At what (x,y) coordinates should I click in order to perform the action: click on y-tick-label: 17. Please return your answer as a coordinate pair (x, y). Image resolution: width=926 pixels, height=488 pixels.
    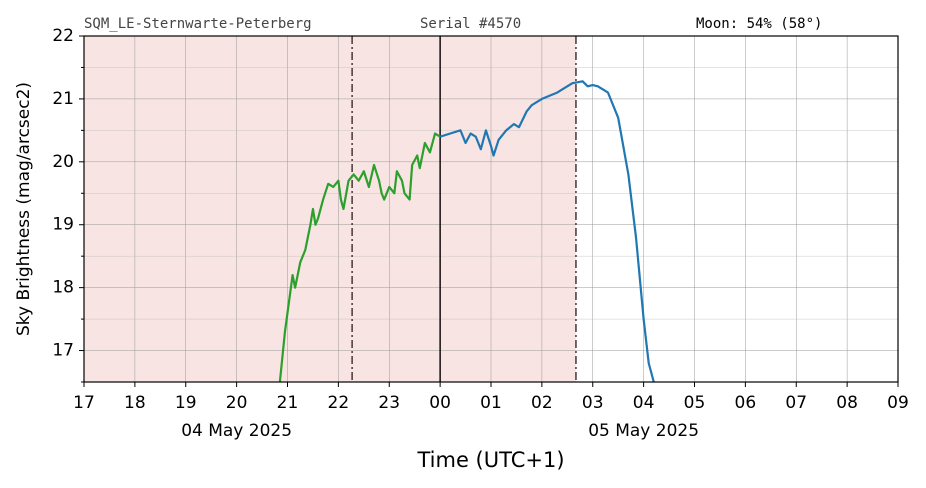
    Looking at the image, I should click on (63, 351).